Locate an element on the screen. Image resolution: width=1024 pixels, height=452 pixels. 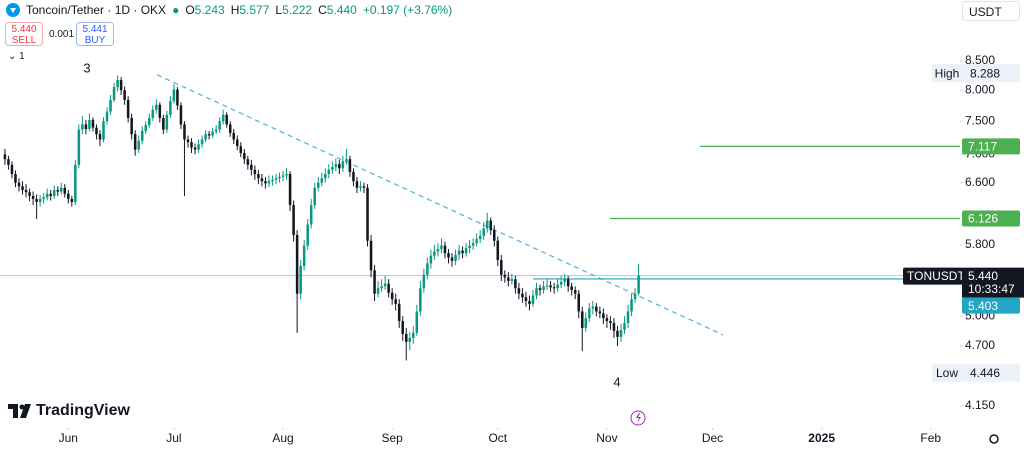
sell-button: 5.440 SELL is located at coordinates (24, 34).